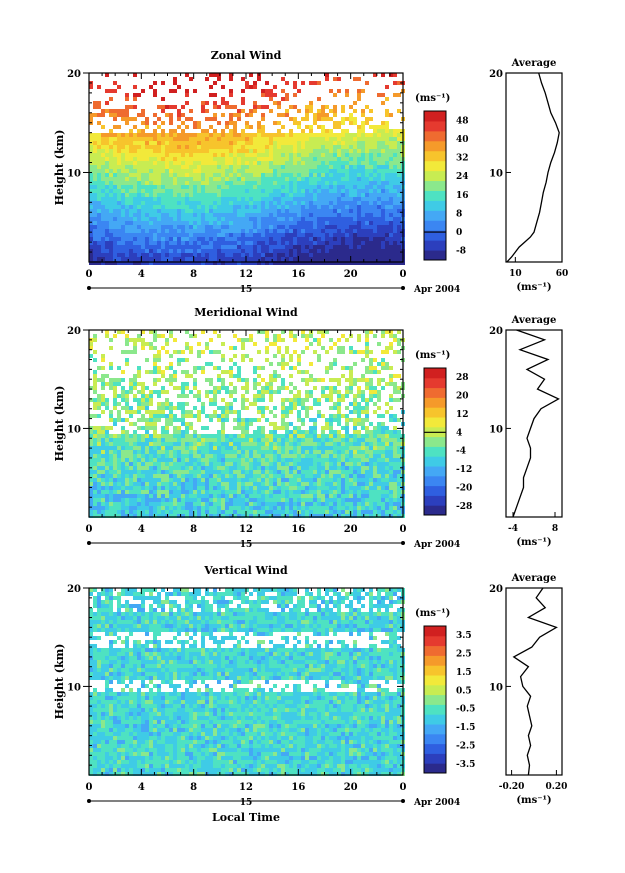 The width and height of the screenshot is (625, 873). Describe the element at coordinates (246, 817) in the screenshot. I see `x-axis-label: Local Time` at that location.